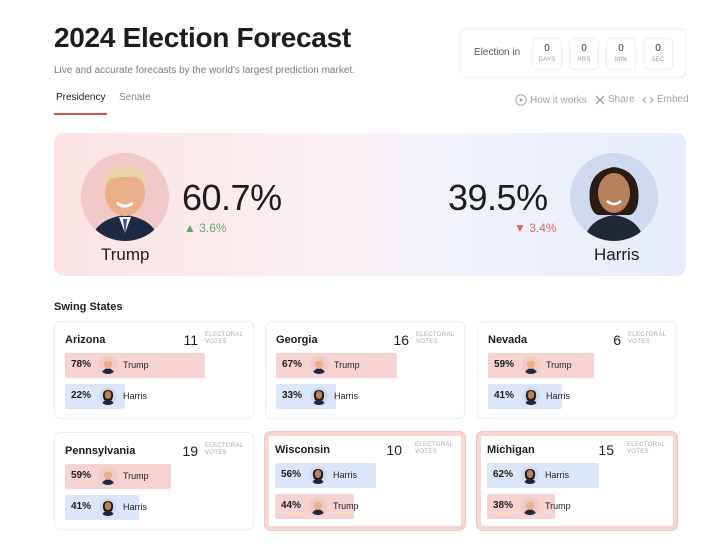 The height and width of the screenshot is (557, 720). I want to click on share-link: Share, so click(615, 99).